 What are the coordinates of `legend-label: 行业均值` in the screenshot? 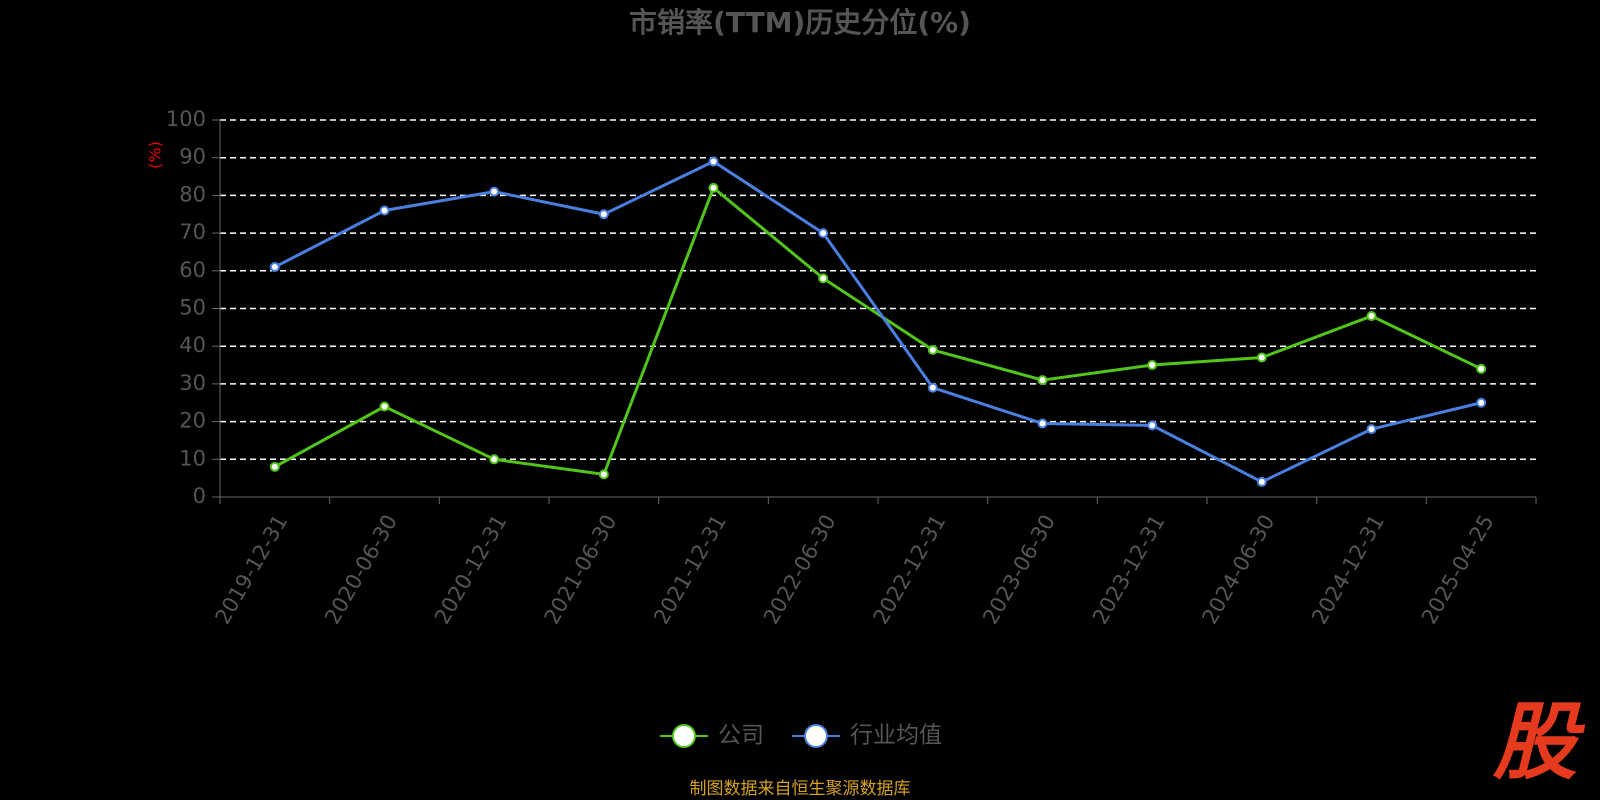 It's located at (896, 736).